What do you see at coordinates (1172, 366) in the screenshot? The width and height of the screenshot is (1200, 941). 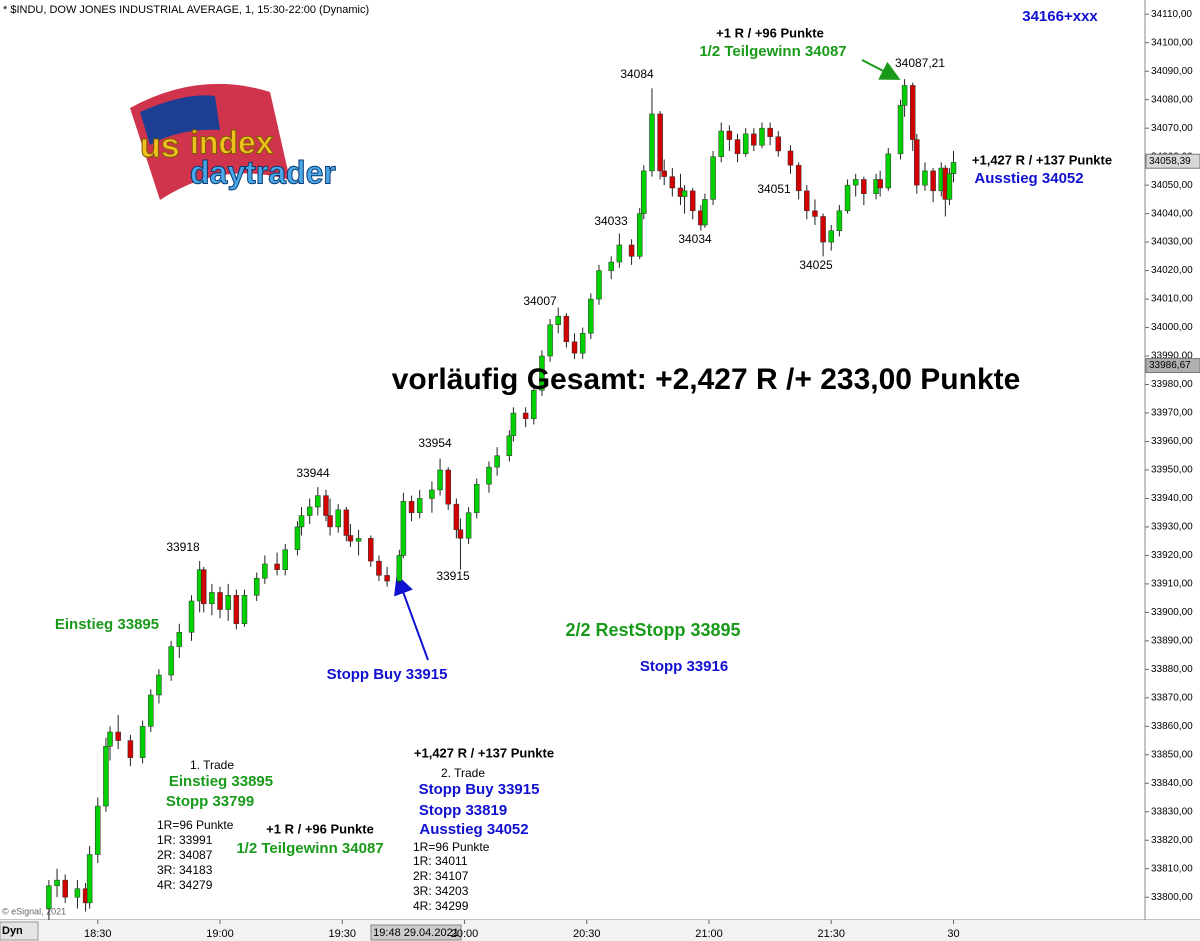 I see `price-marker` at bounding box center [1172, 366].